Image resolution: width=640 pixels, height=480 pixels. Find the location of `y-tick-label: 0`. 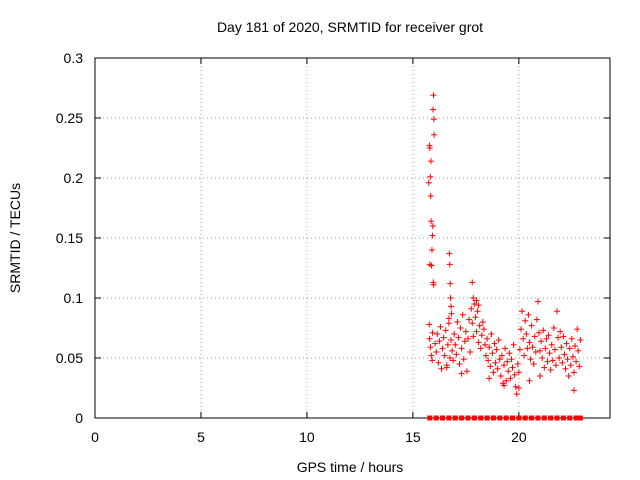

y-tick-label: 0 is located at coordinates (79, 418).